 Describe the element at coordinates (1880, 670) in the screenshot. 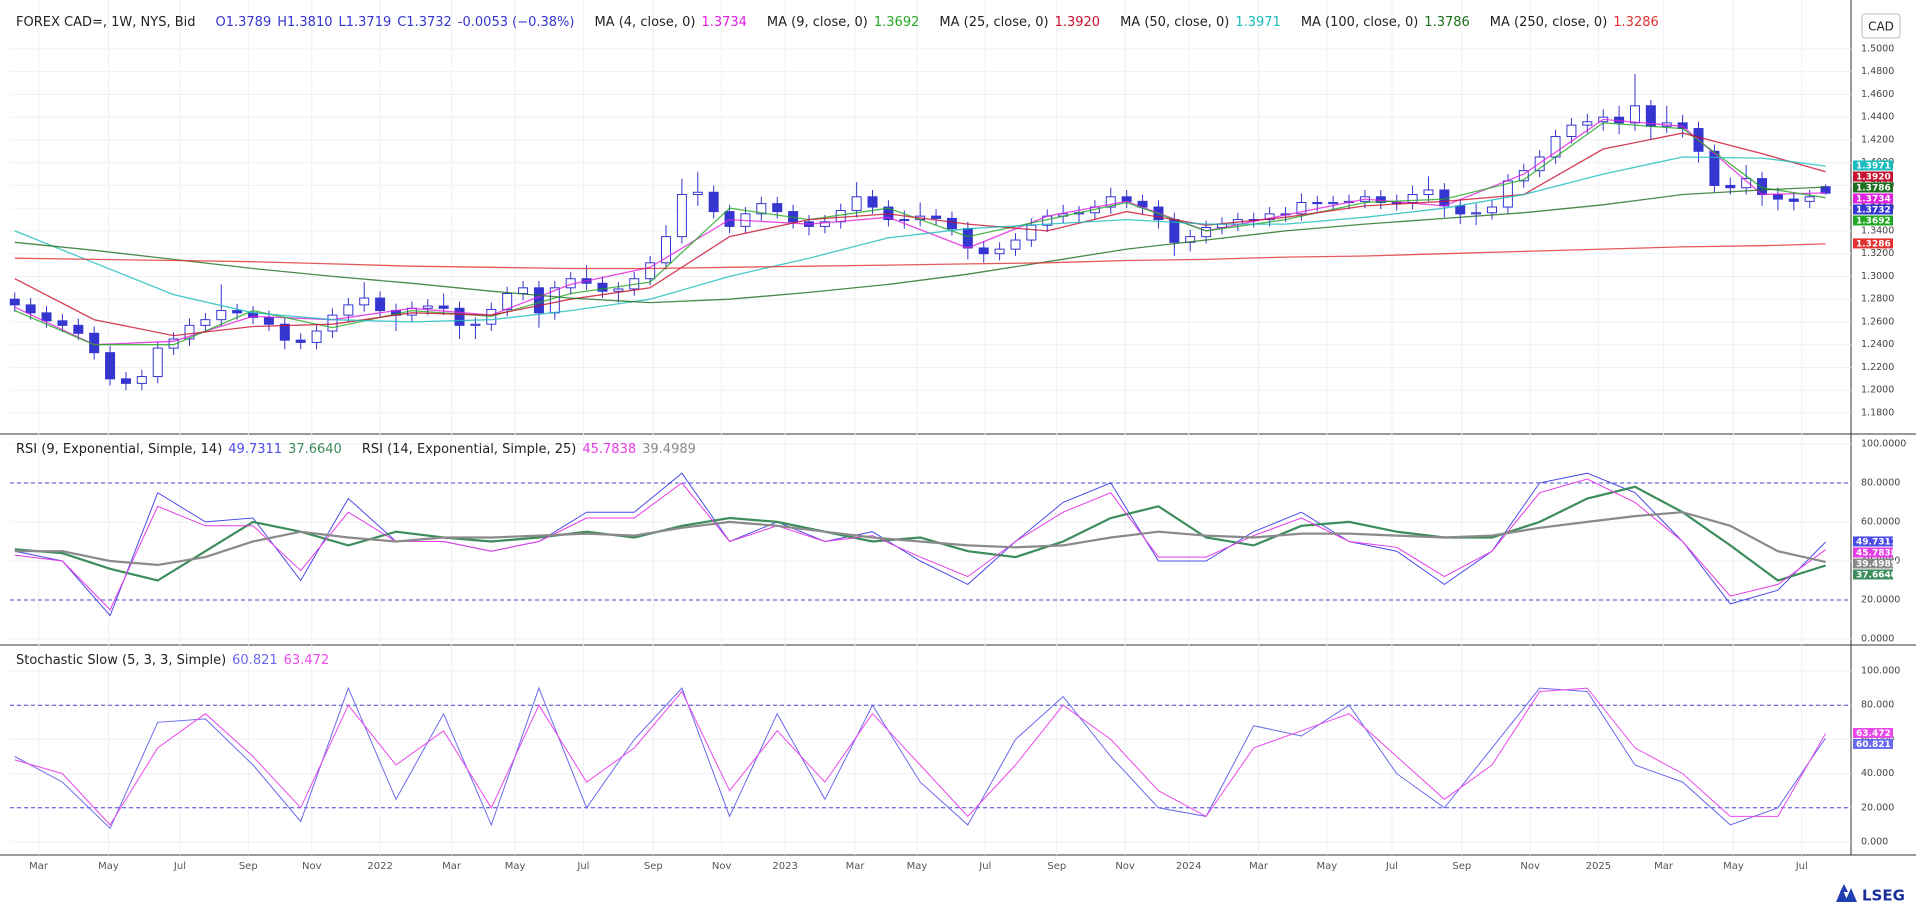

I see `y-tick-label: 100.000` at that location.